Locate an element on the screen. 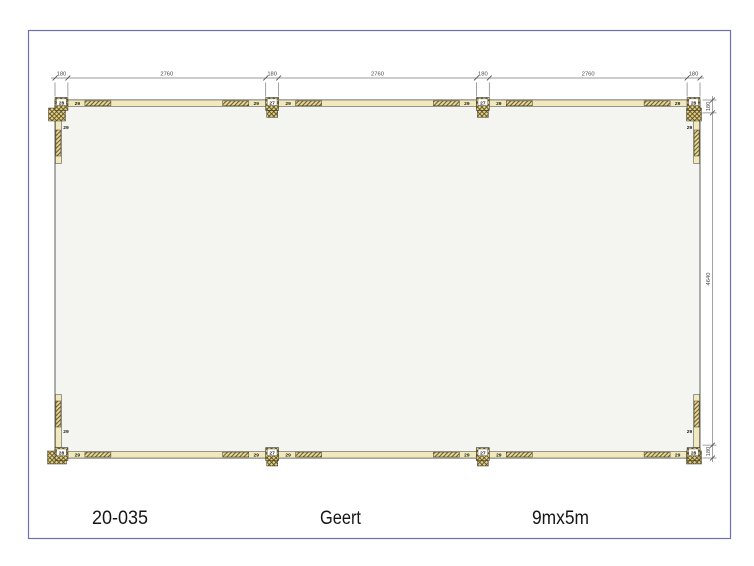 The width and height of the screenshot is (754, 566). title-block: 20-035 Geert 9mx5m is located at coordinates (340, 518).